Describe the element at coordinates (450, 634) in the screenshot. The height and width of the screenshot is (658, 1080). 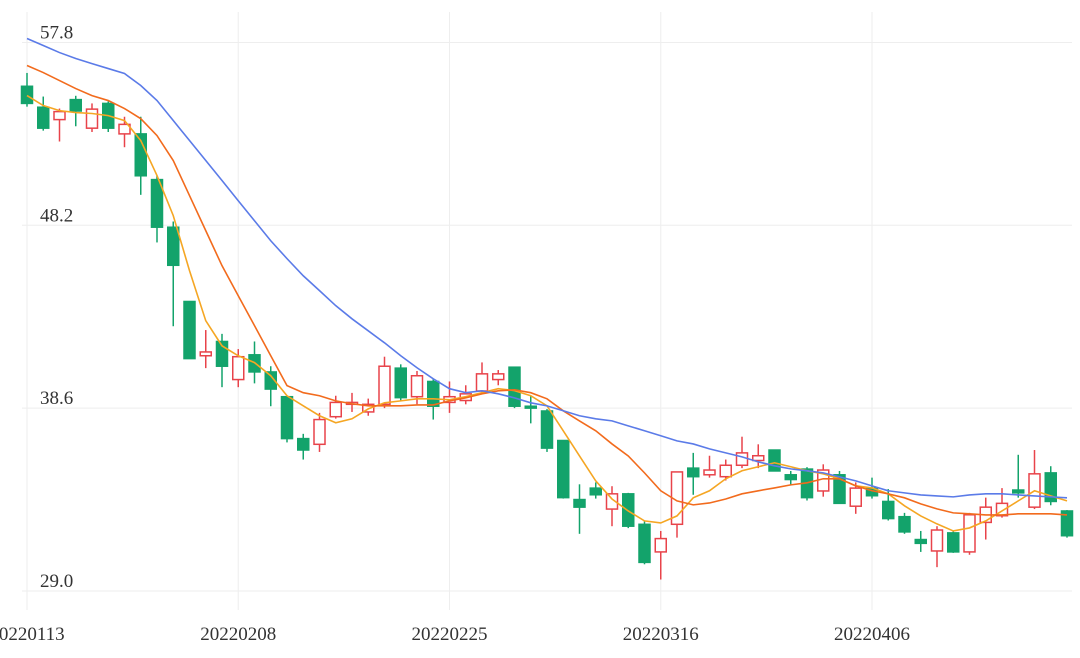
I see `x-tick-label: 20220225` at that location.